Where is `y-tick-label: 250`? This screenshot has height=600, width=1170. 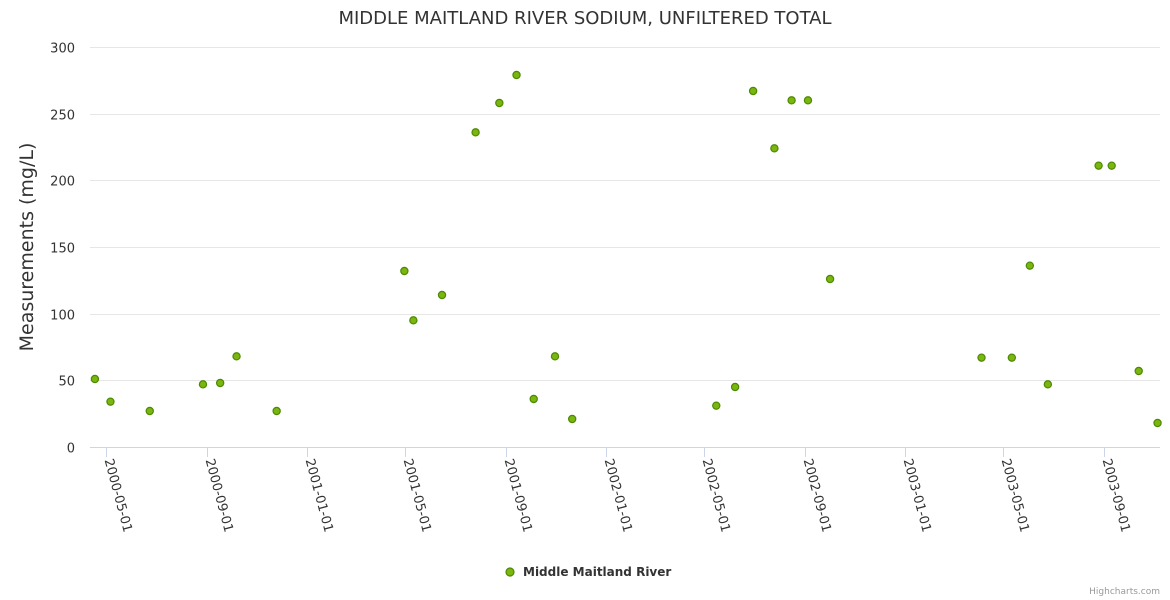 y-tick-label: 250 is located at coordinates (62, 116).